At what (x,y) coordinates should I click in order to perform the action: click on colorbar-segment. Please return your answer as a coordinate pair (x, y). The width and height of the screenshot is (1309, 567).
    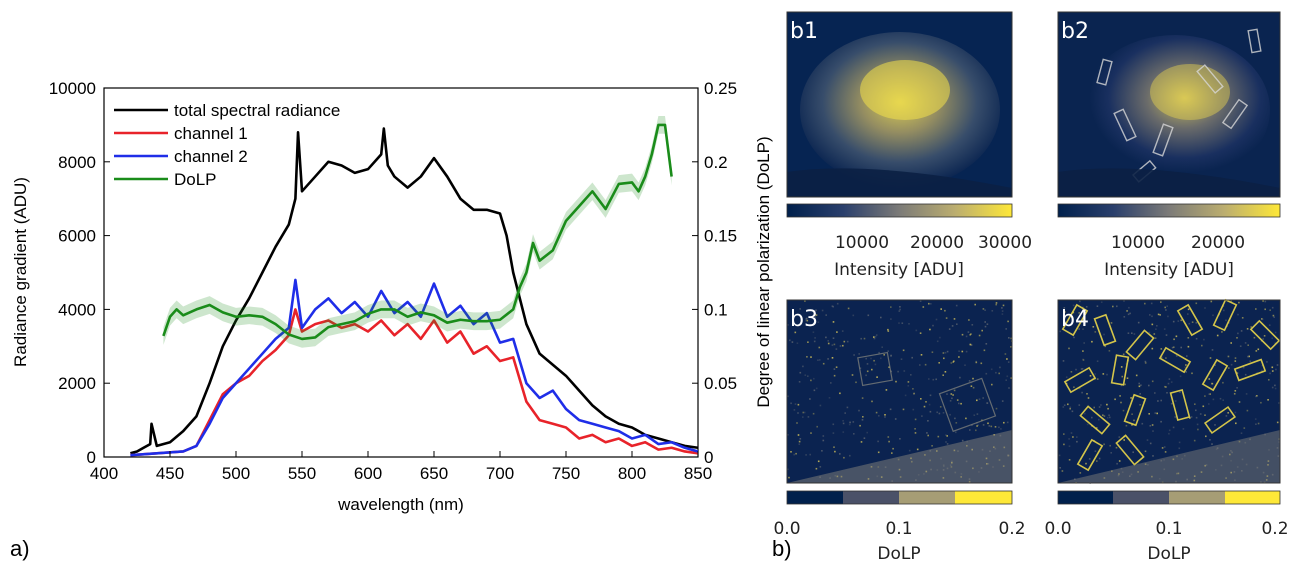
    Looking at the image, I should click on (1141, 497).